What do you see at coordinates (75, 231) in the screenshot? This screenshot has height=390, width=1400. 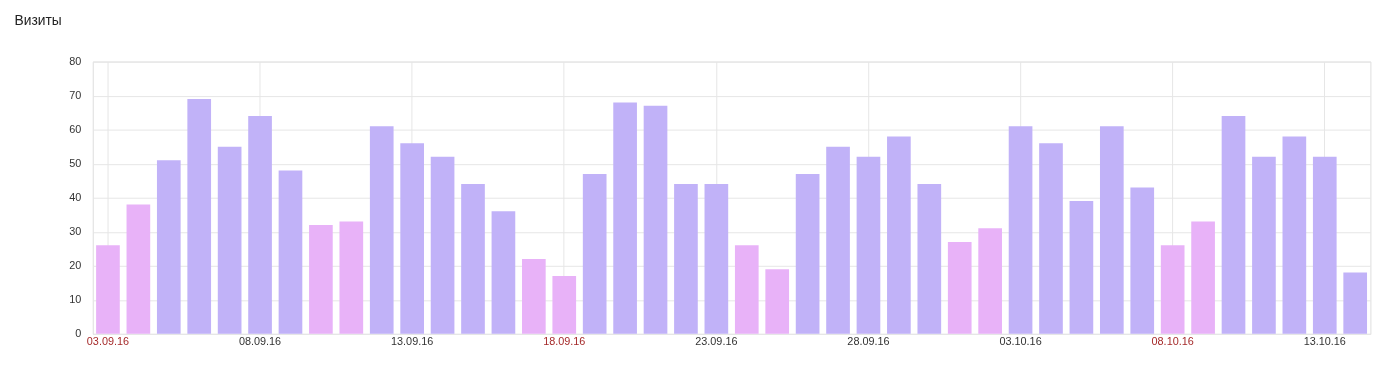 I see `y-tick-label: 30` at bounding box center [75, 231].